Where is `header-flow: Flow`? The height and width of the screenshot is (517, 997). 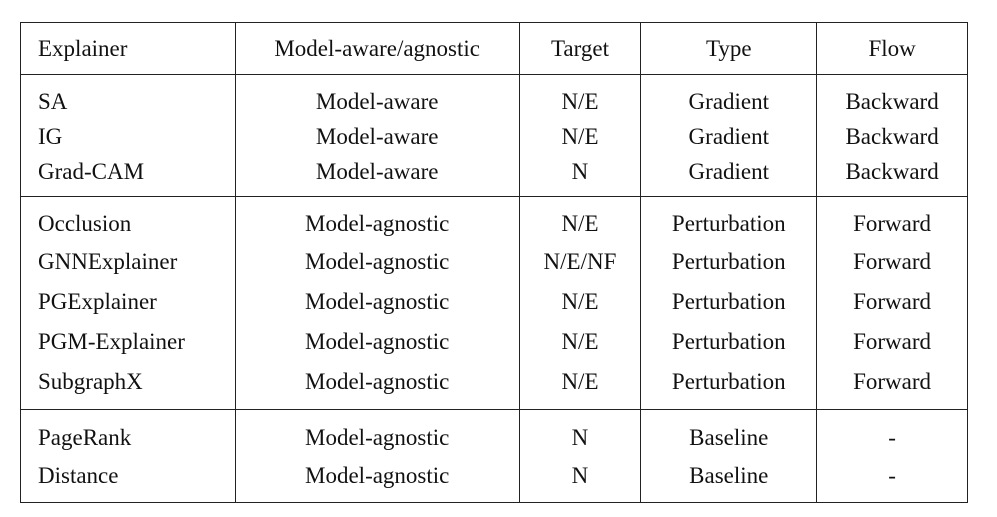 header-flow: Flow is located at coordinates (892, 48).